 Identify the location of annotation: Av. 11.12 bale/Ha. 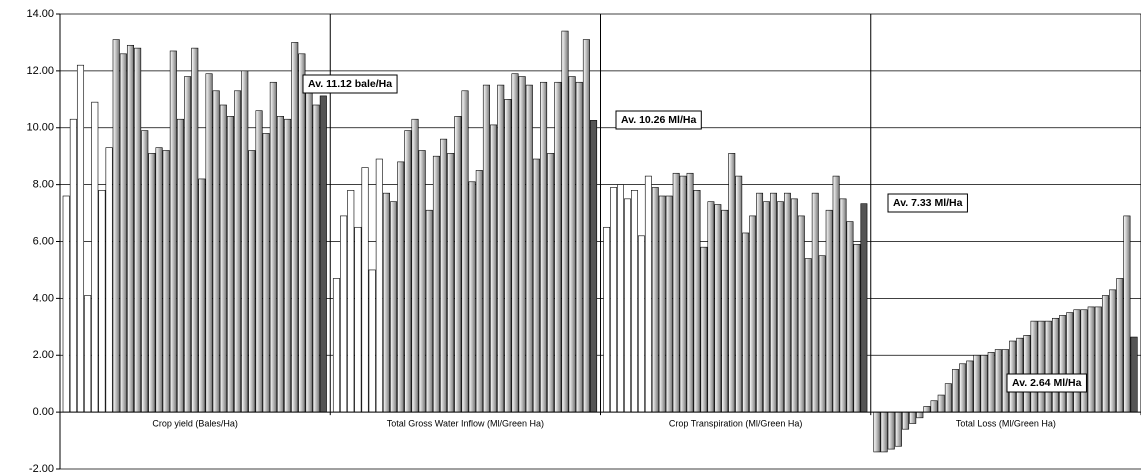
(350, 84).